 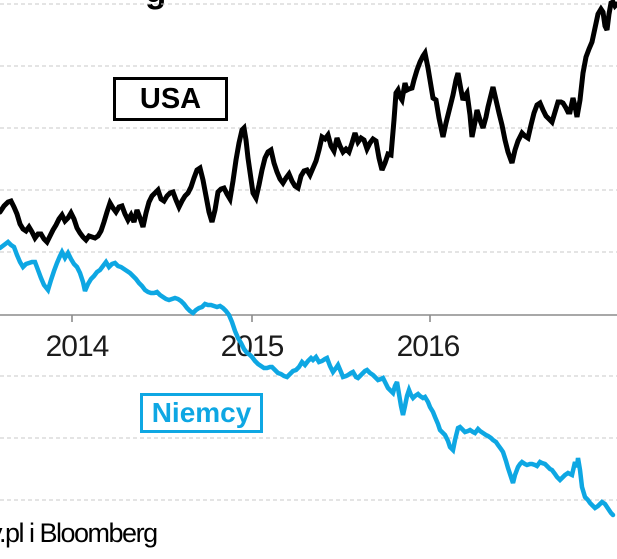 What do you see at coordinates (79, 533) in the screenshot?
I see `source-attribution: y.pl i Bloomberg` at bounding box center [79, 533].